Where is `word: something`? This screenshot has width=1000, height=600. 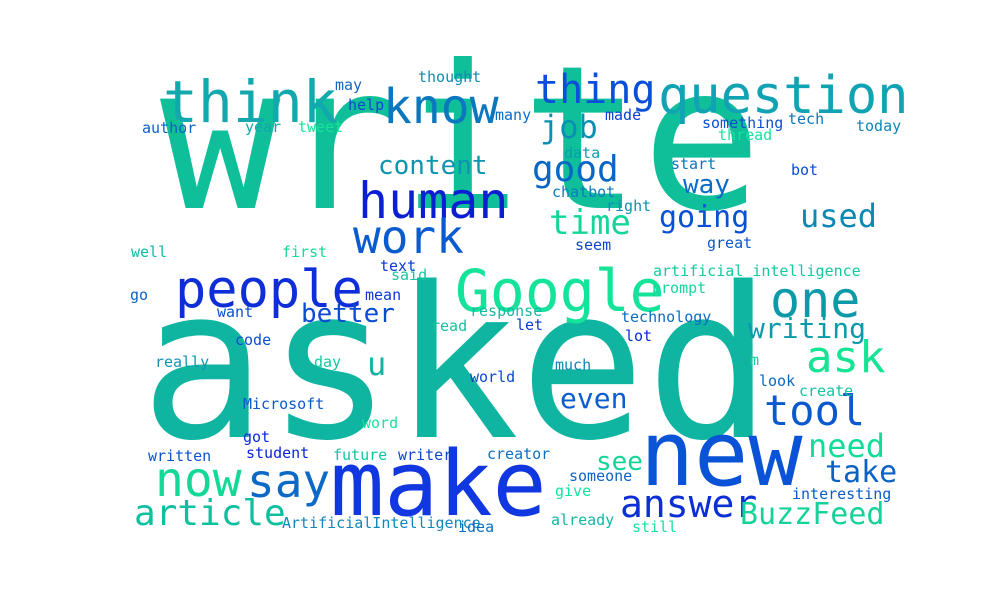
word: something is located at coordinates (743, 123).